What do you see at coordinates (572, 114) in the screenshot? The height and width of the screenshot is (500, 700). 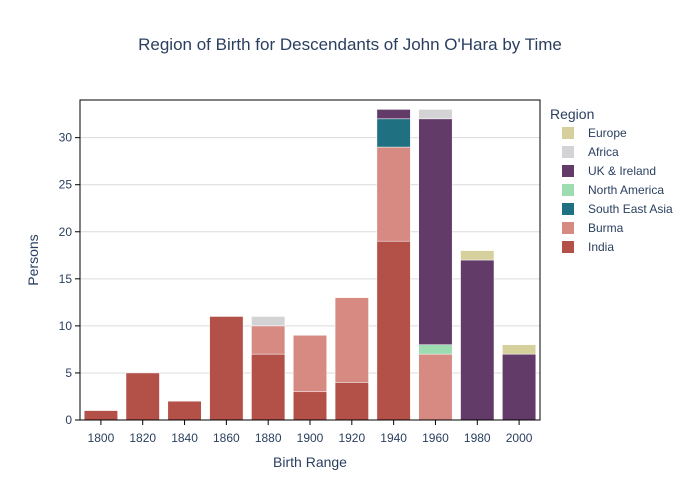 I see `legend-title: Region` at bounding box center [572, 114].